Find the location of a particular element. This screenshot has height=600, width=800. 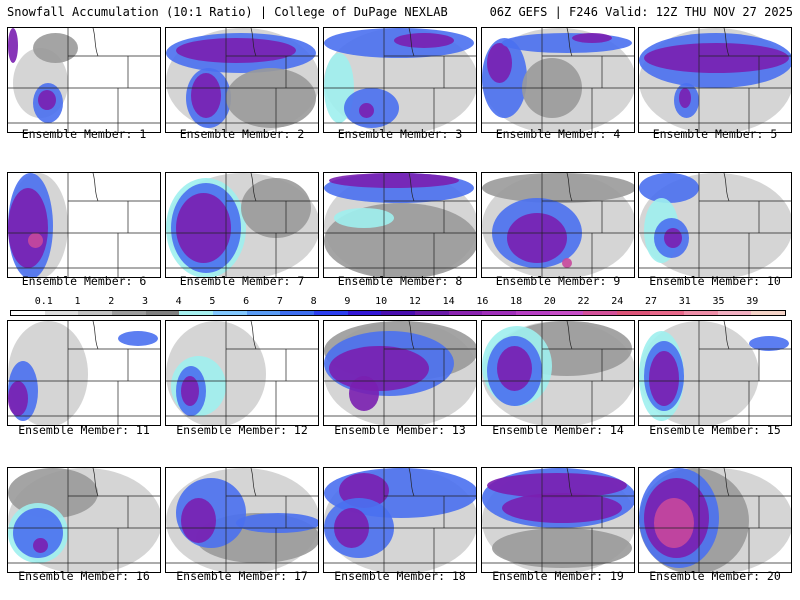

ensemble-member-label: Ensemble Member: 7 is located at coordinates (242, 281).